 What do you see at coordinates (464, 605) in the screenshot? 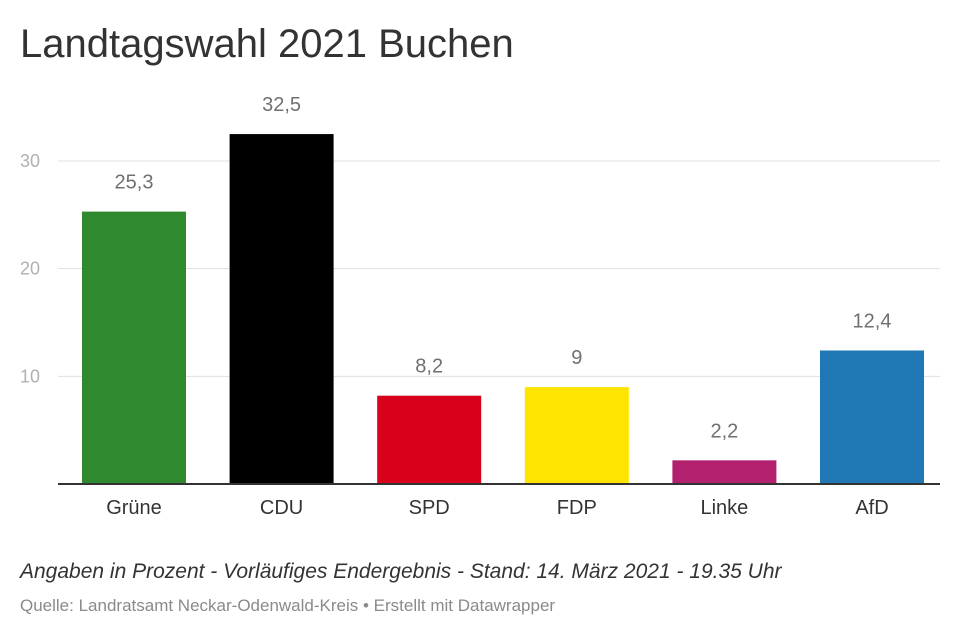
I see `datawrapper-credit: Erstellt mit Datawrapper` at bounding box center [464, 605].